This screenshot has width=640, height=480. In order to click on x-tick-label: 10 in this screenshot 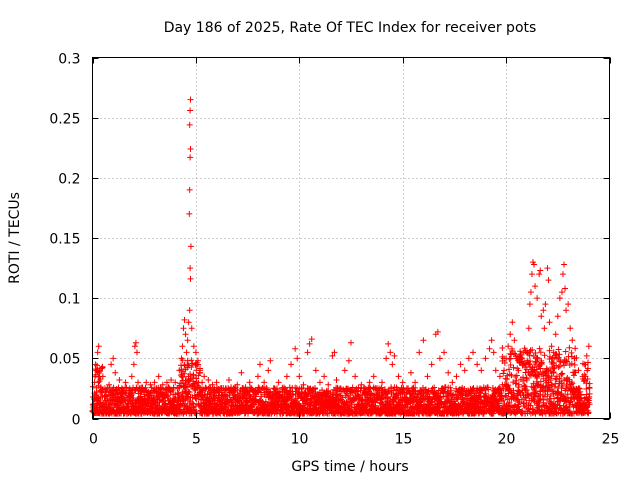, I will do `click(300, 440)`.